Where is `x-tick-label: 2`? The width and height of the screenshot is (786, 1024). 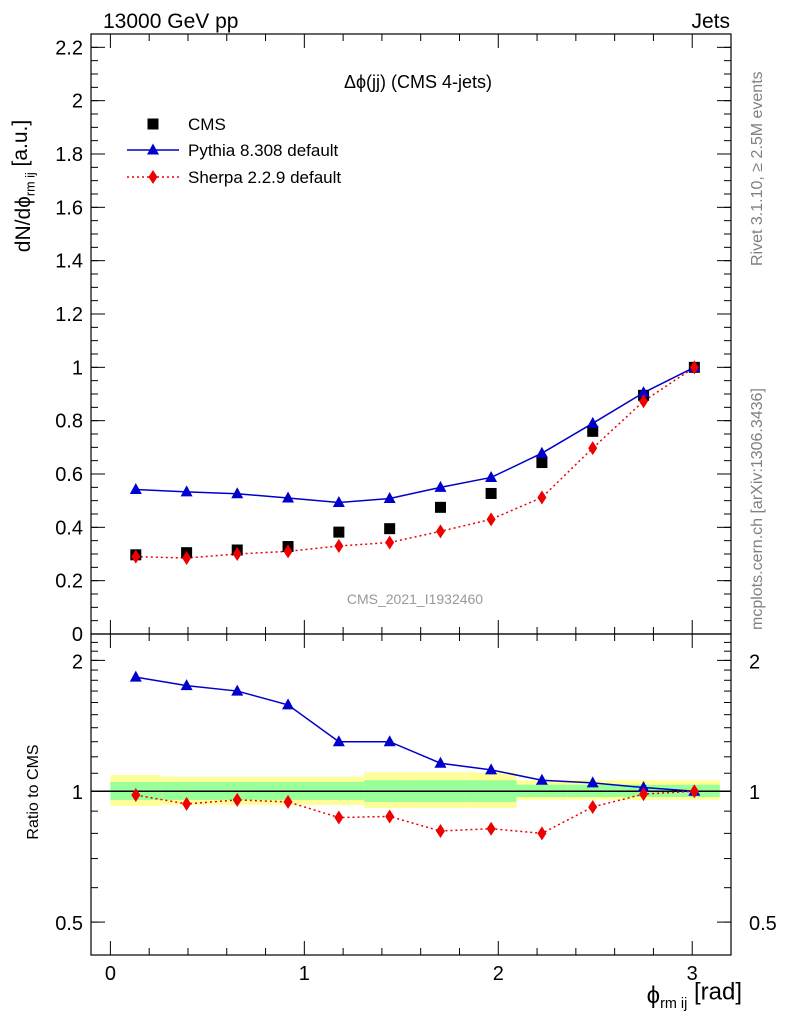 x-tick-label: 2 is located at coordinates (498, 974).